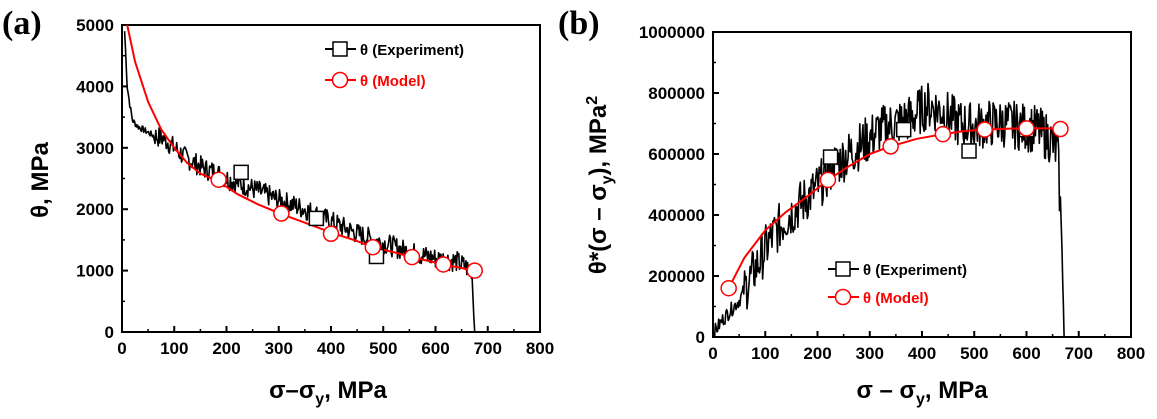 The height and width of the screenshot is (419, 1157). Describe the element at coordinates (393, 81) in the screenshot. I see `legend-label-model-a: θ (Model)` at that location.